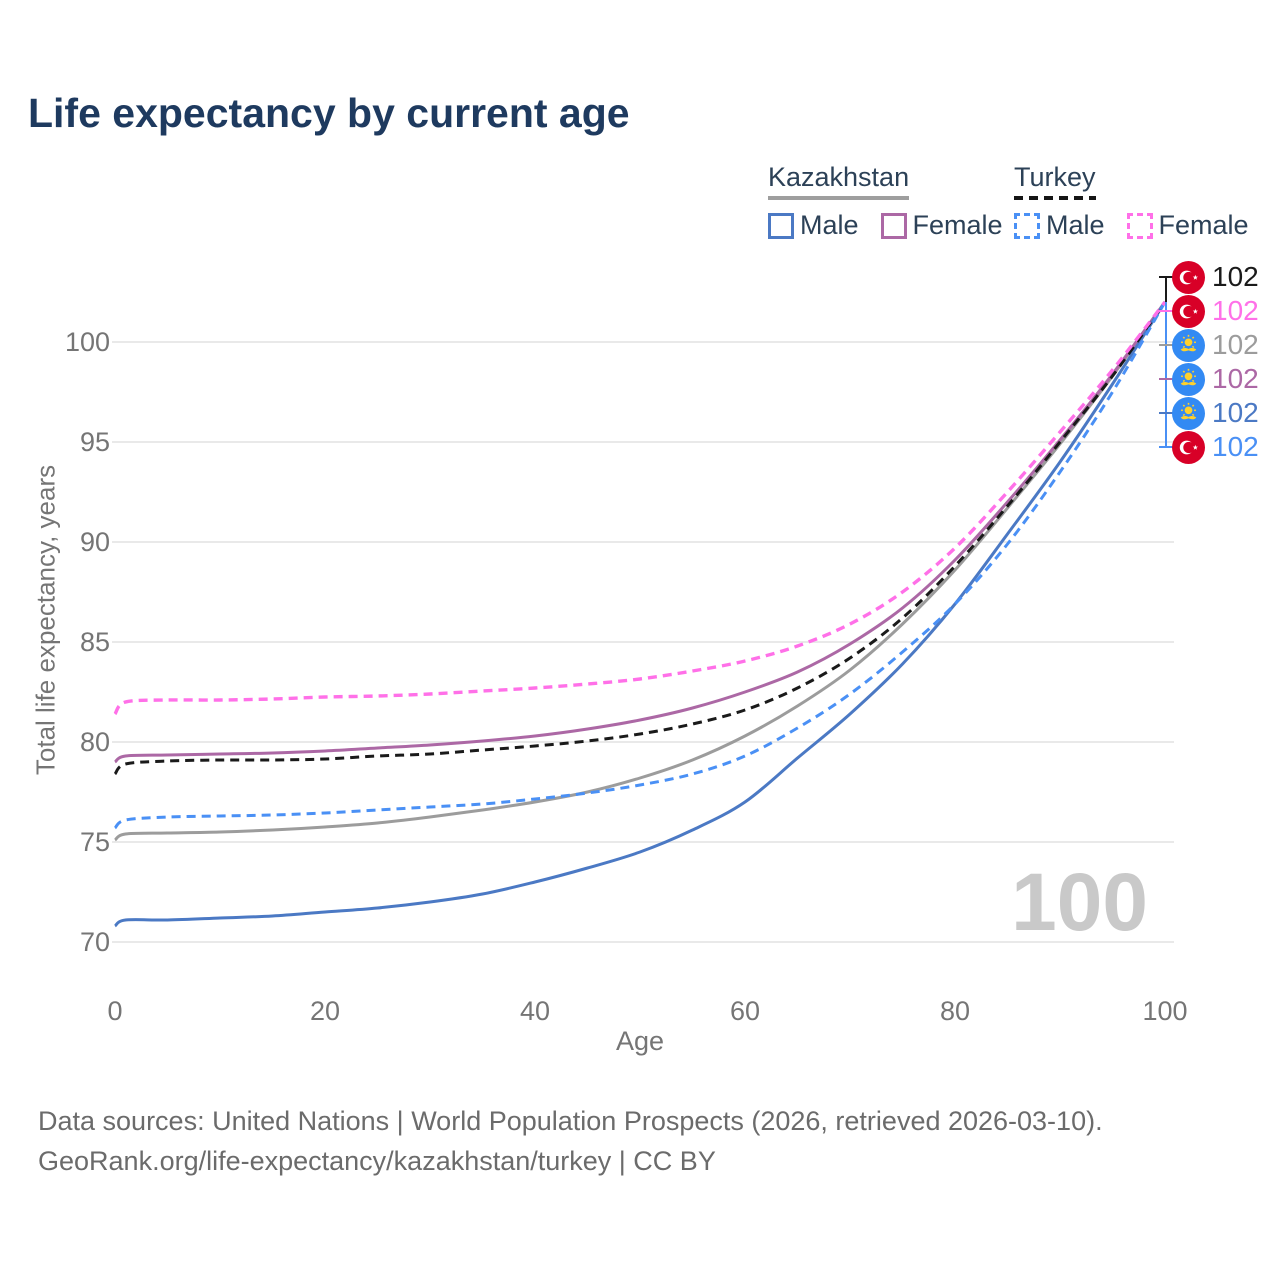  Describe the element at coordinates (829, 225) in the screenshot. I see `legend-label-kazakhstan-male: Male` at that location.